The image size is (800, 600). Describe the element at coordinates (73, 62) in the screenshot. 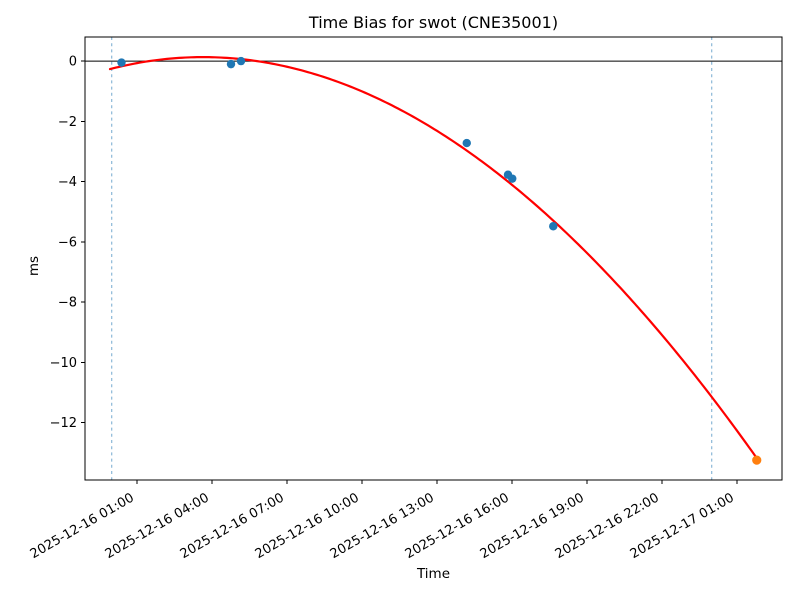

I see `y-tick-label: 0` at that location.